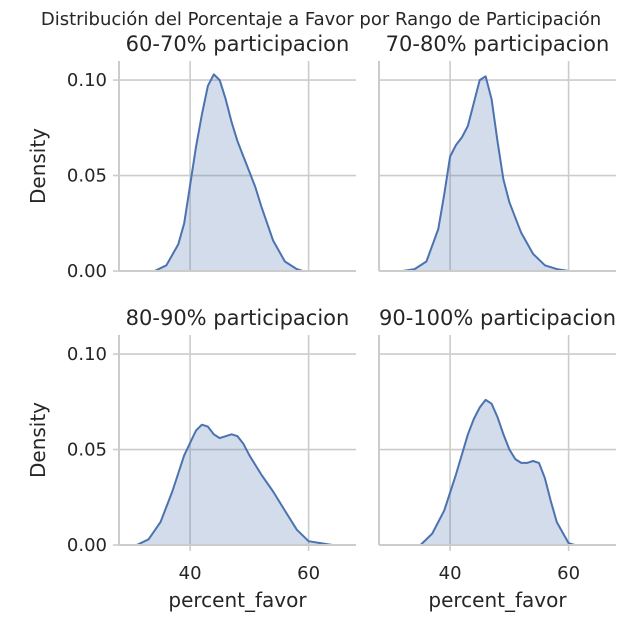 The image size is (641, 620). What do you see at coordinates (498, 44) in the screenshot?
I see `facet-title: 70-80% participacion` at bounding box center [498, 44].